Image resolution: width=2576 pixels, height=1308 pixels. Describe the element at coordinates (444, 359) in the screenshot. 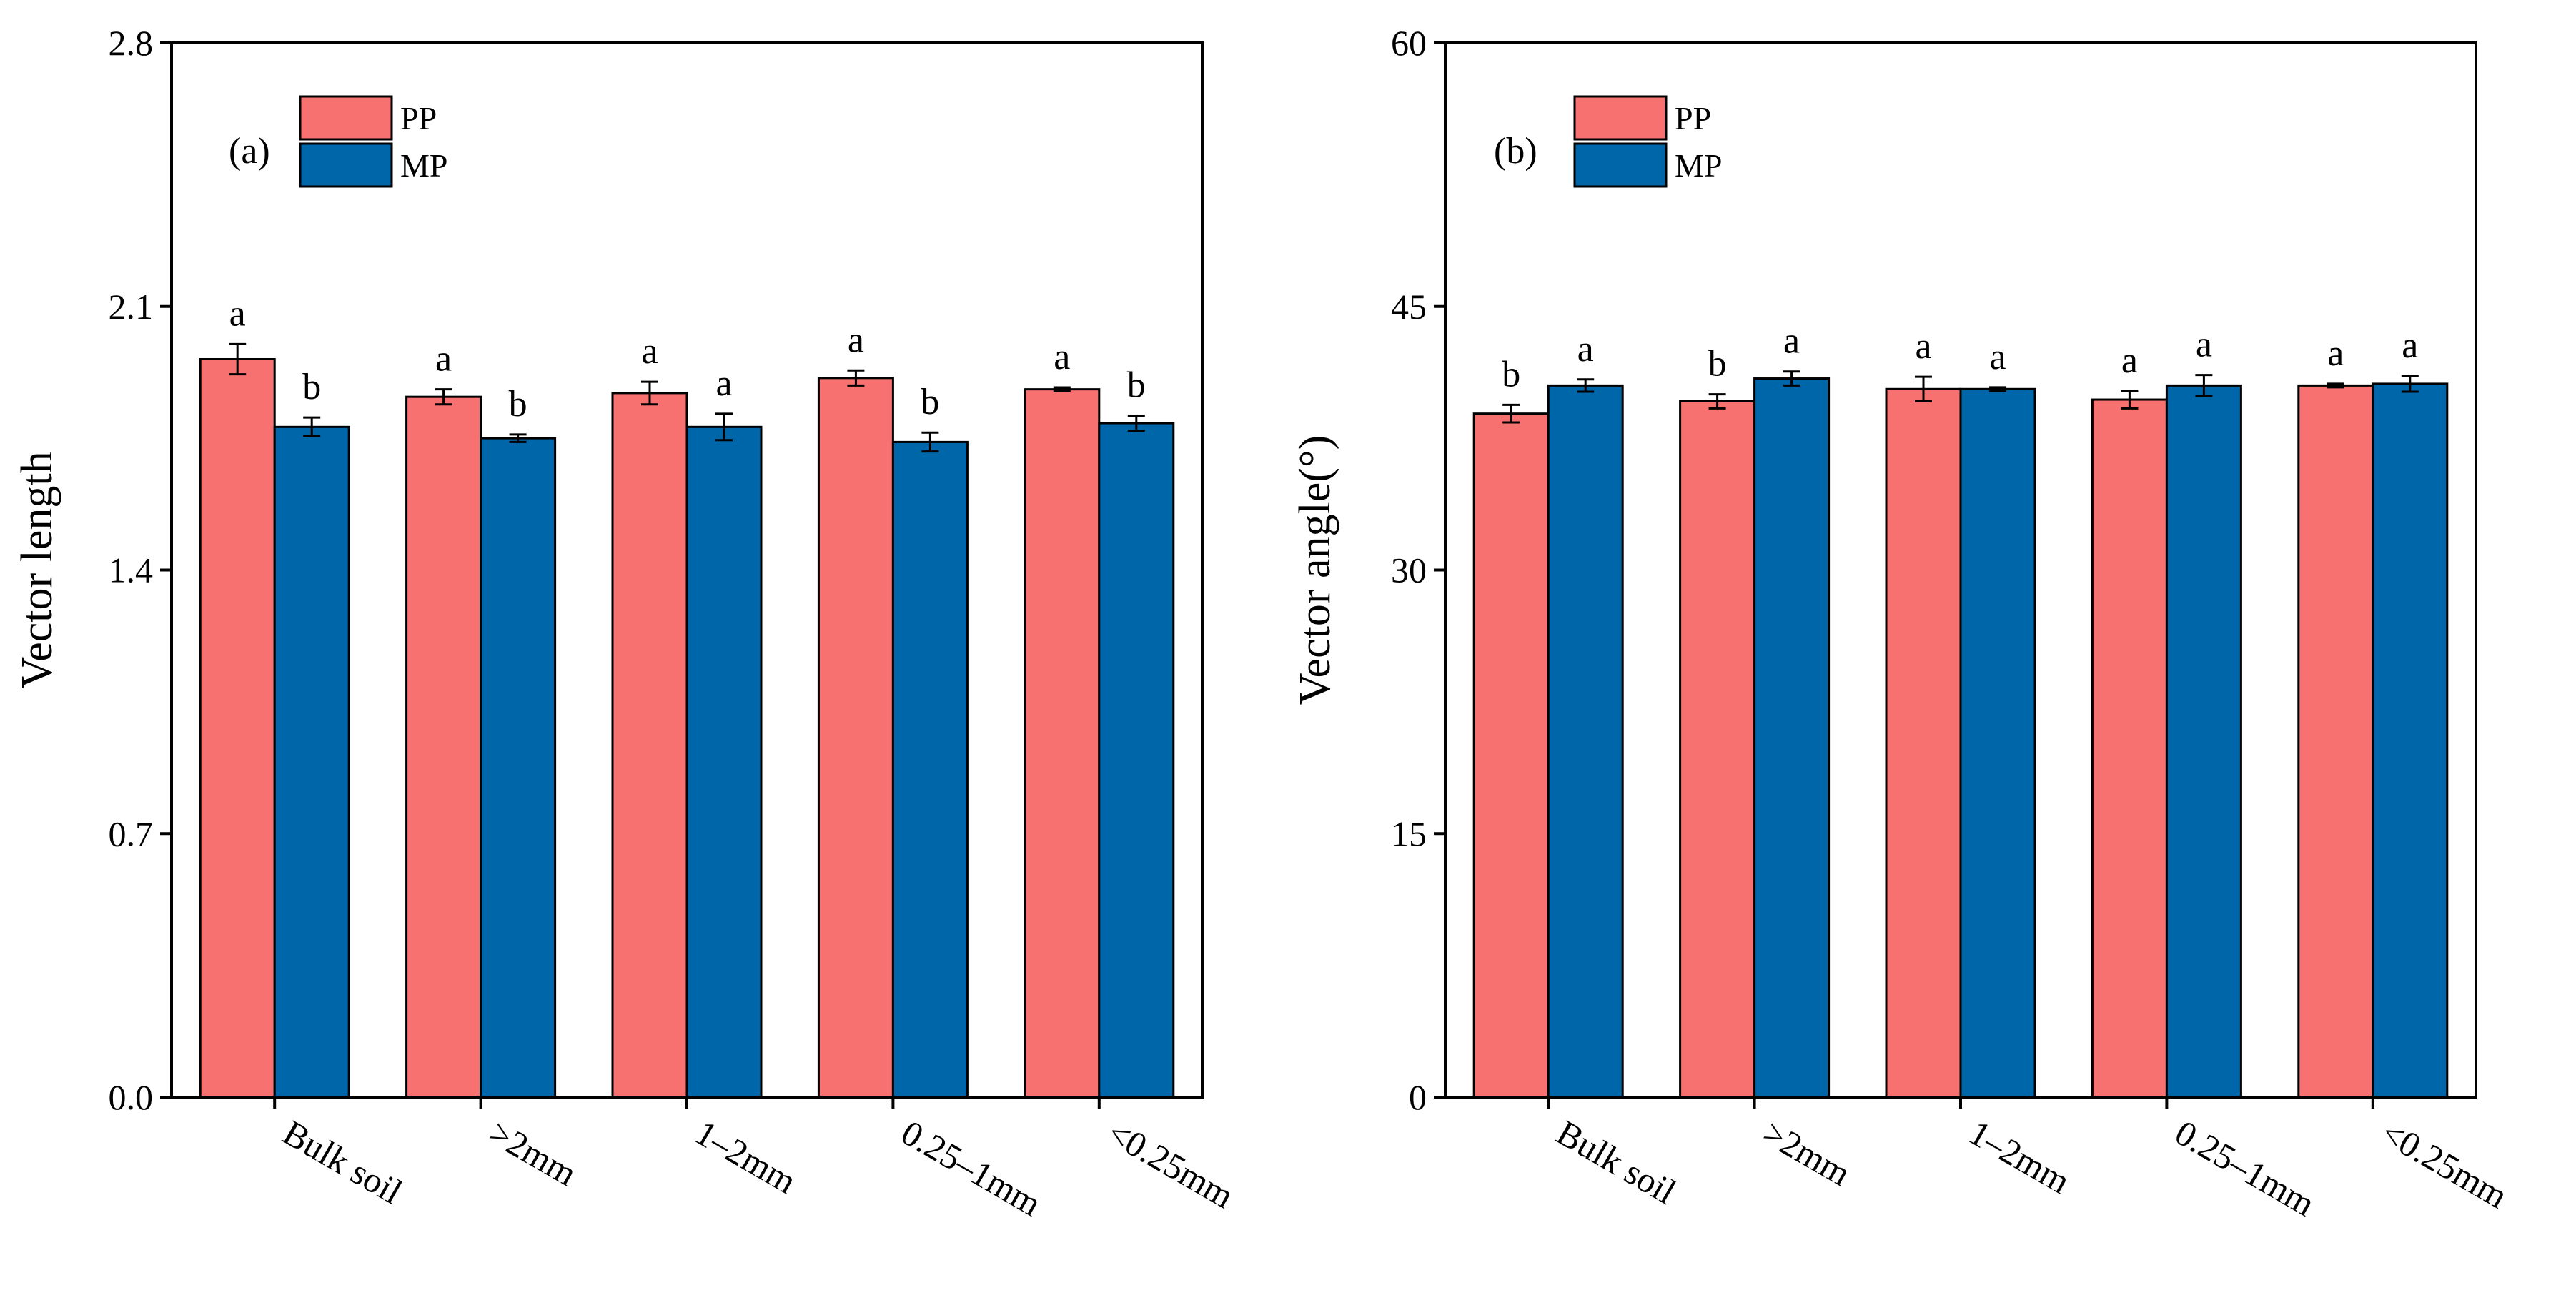

I see `significance-label-pp-1: a` at that location.